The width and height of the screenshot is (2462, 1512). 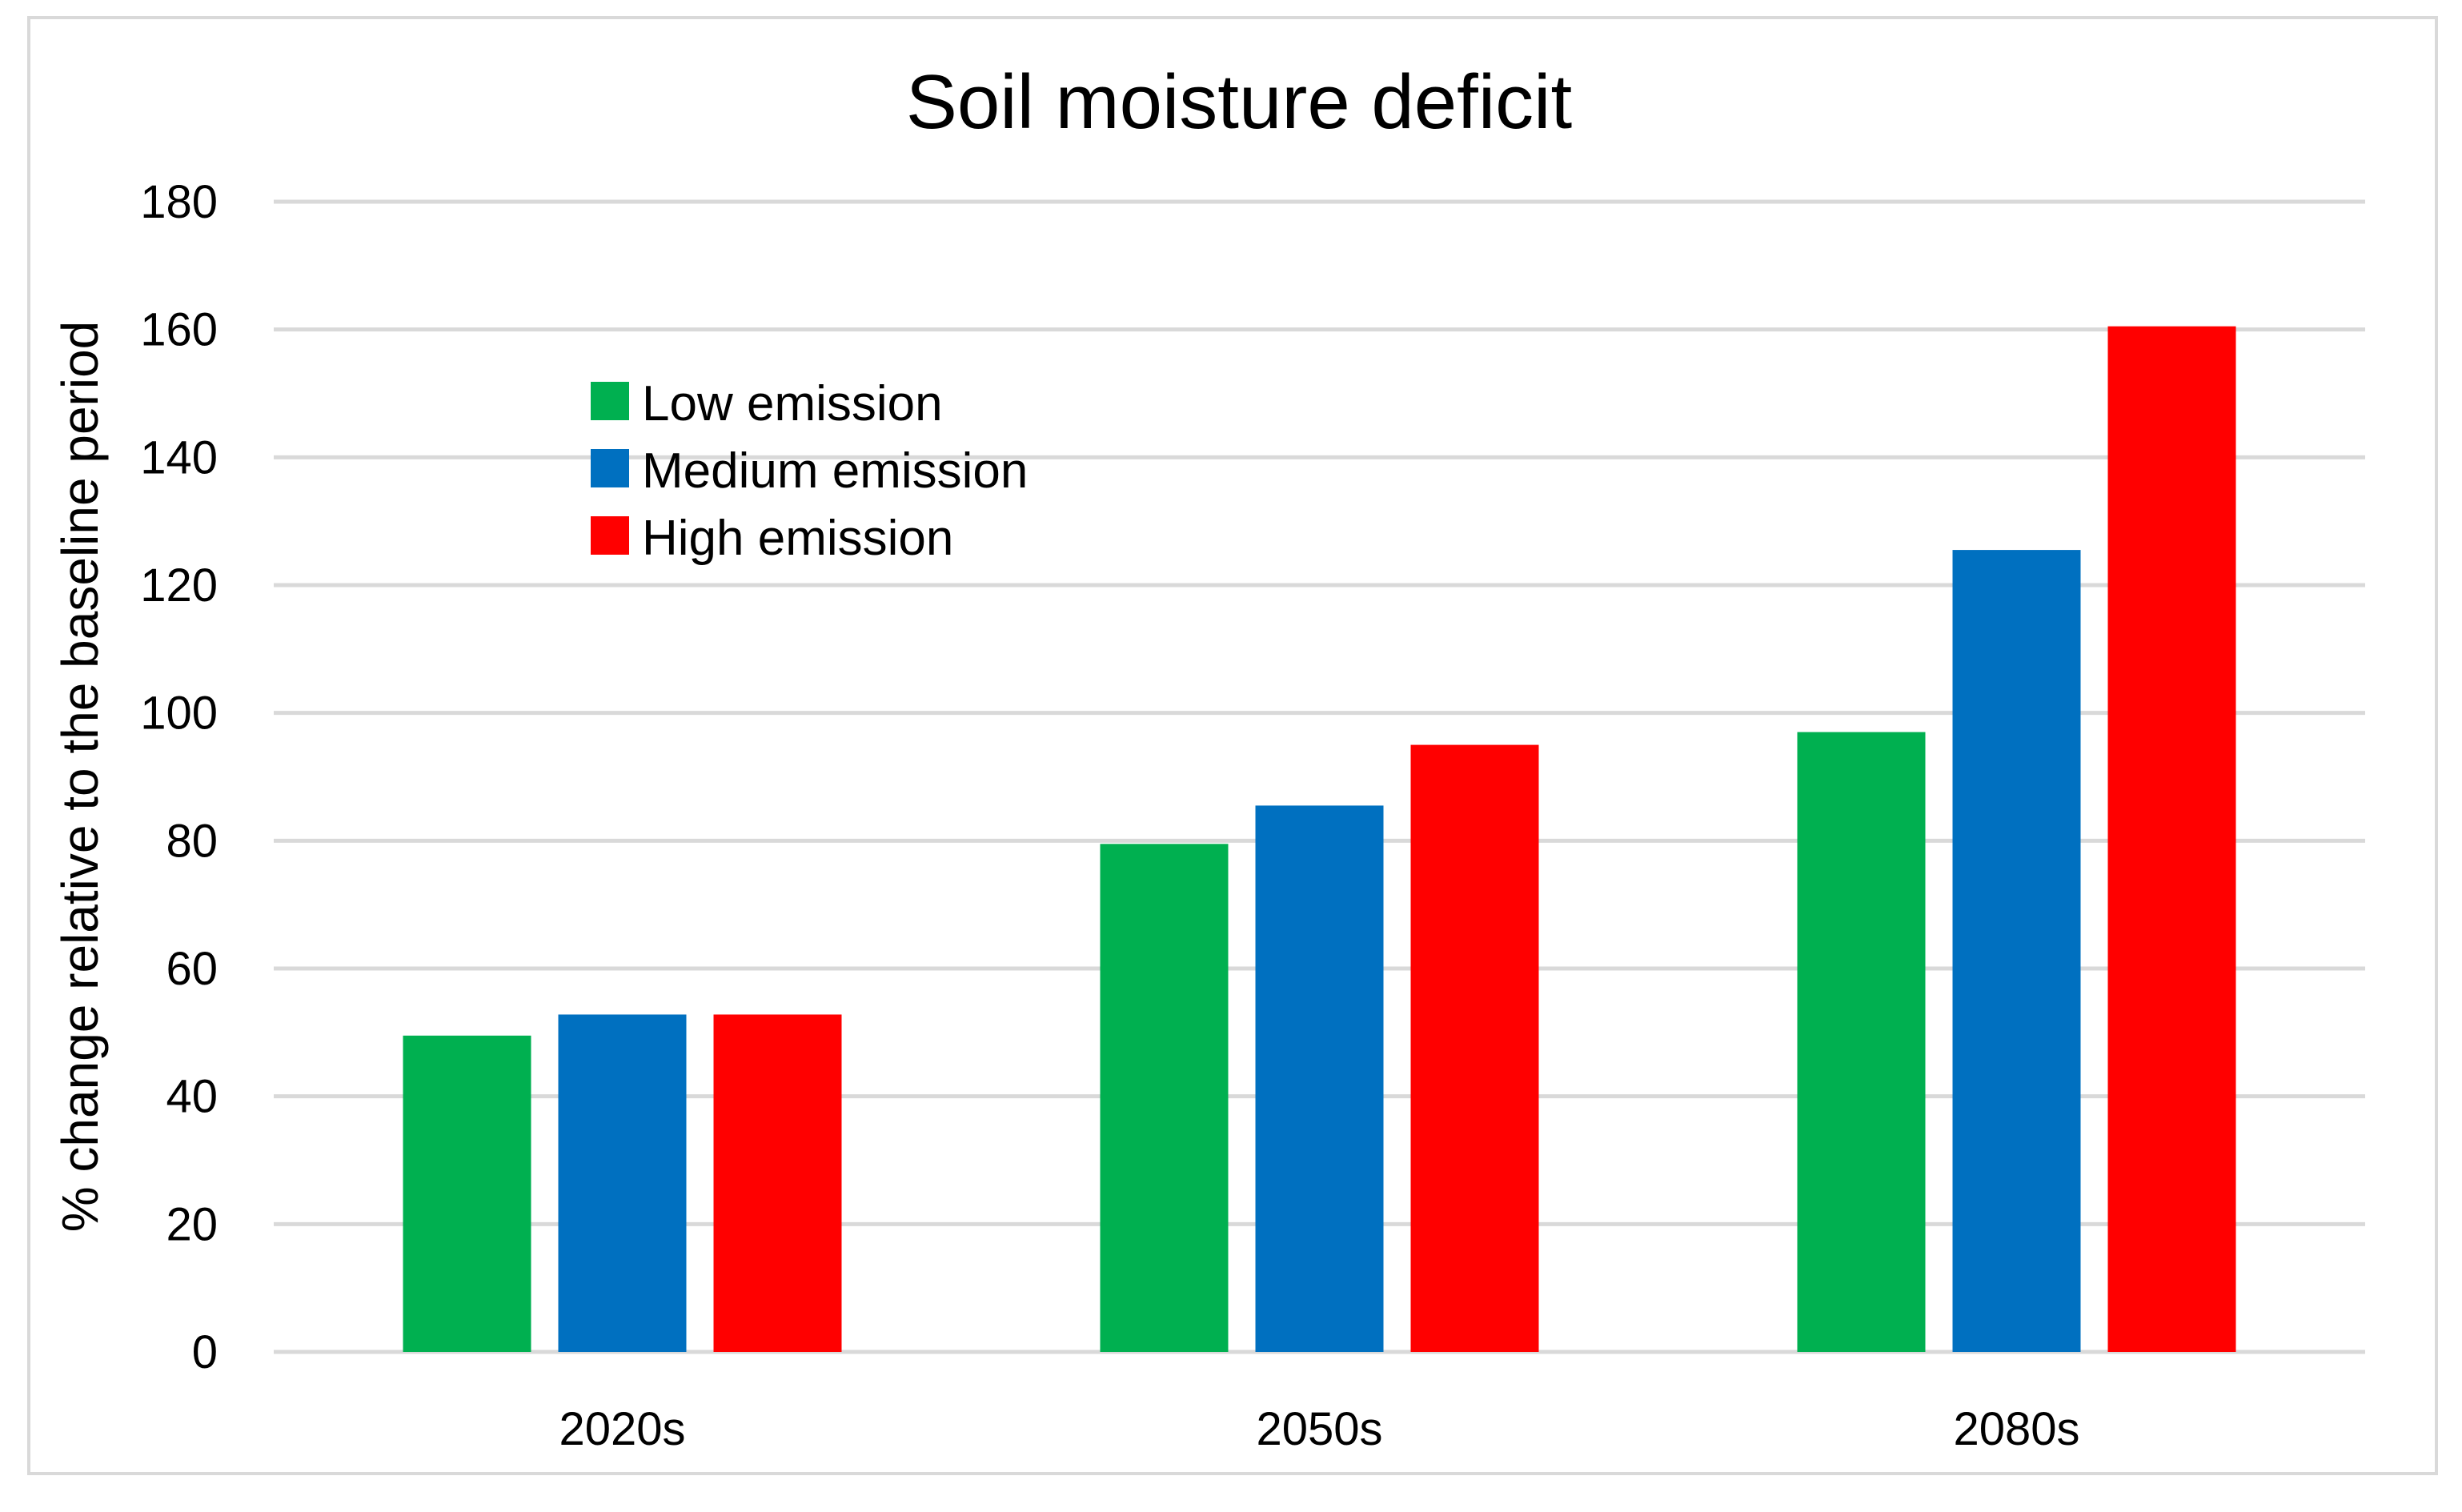 I want to click on x-tick-label: 2020s, so click(x=622, y=1429).